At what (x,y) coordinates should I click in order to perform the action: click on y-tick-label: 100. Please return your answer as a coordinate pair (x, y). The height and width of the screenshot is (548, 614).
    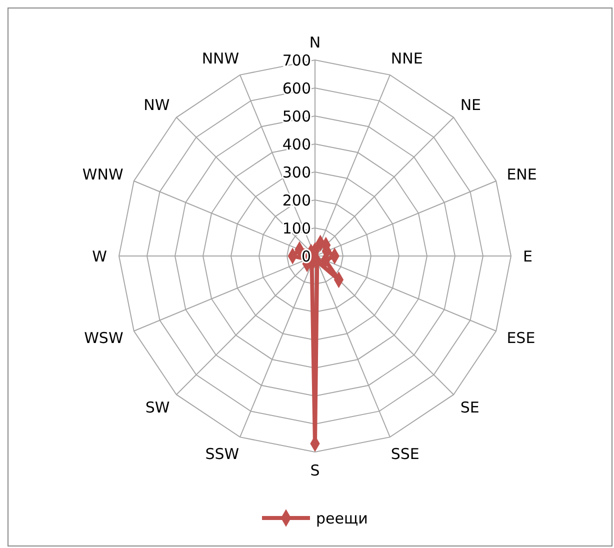
    Looking at the image, I should click on (296, 228).